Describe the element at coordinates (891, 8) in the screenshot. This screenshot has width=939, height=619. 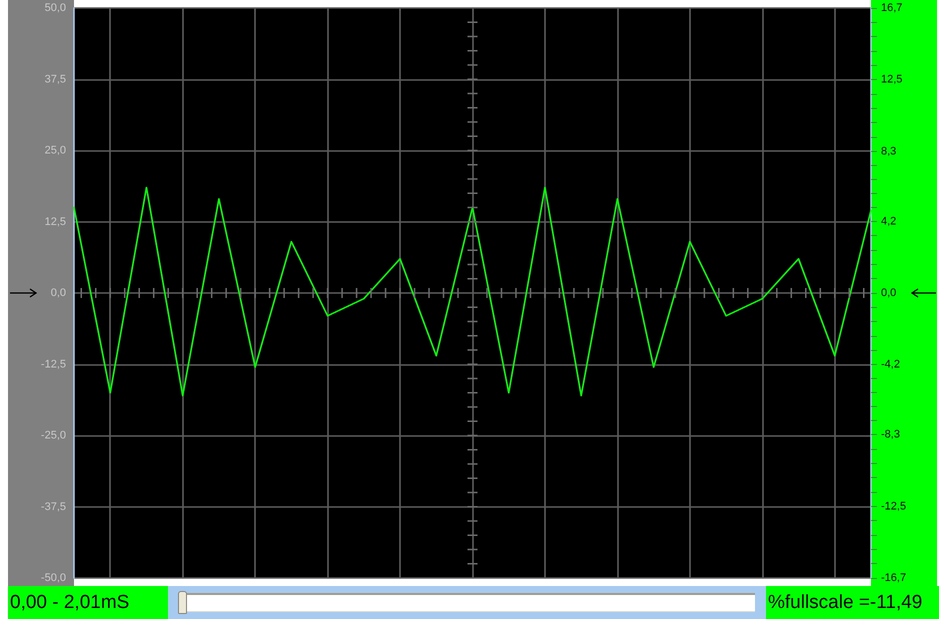
I see `y2-tick-label: 16,7` at that location.